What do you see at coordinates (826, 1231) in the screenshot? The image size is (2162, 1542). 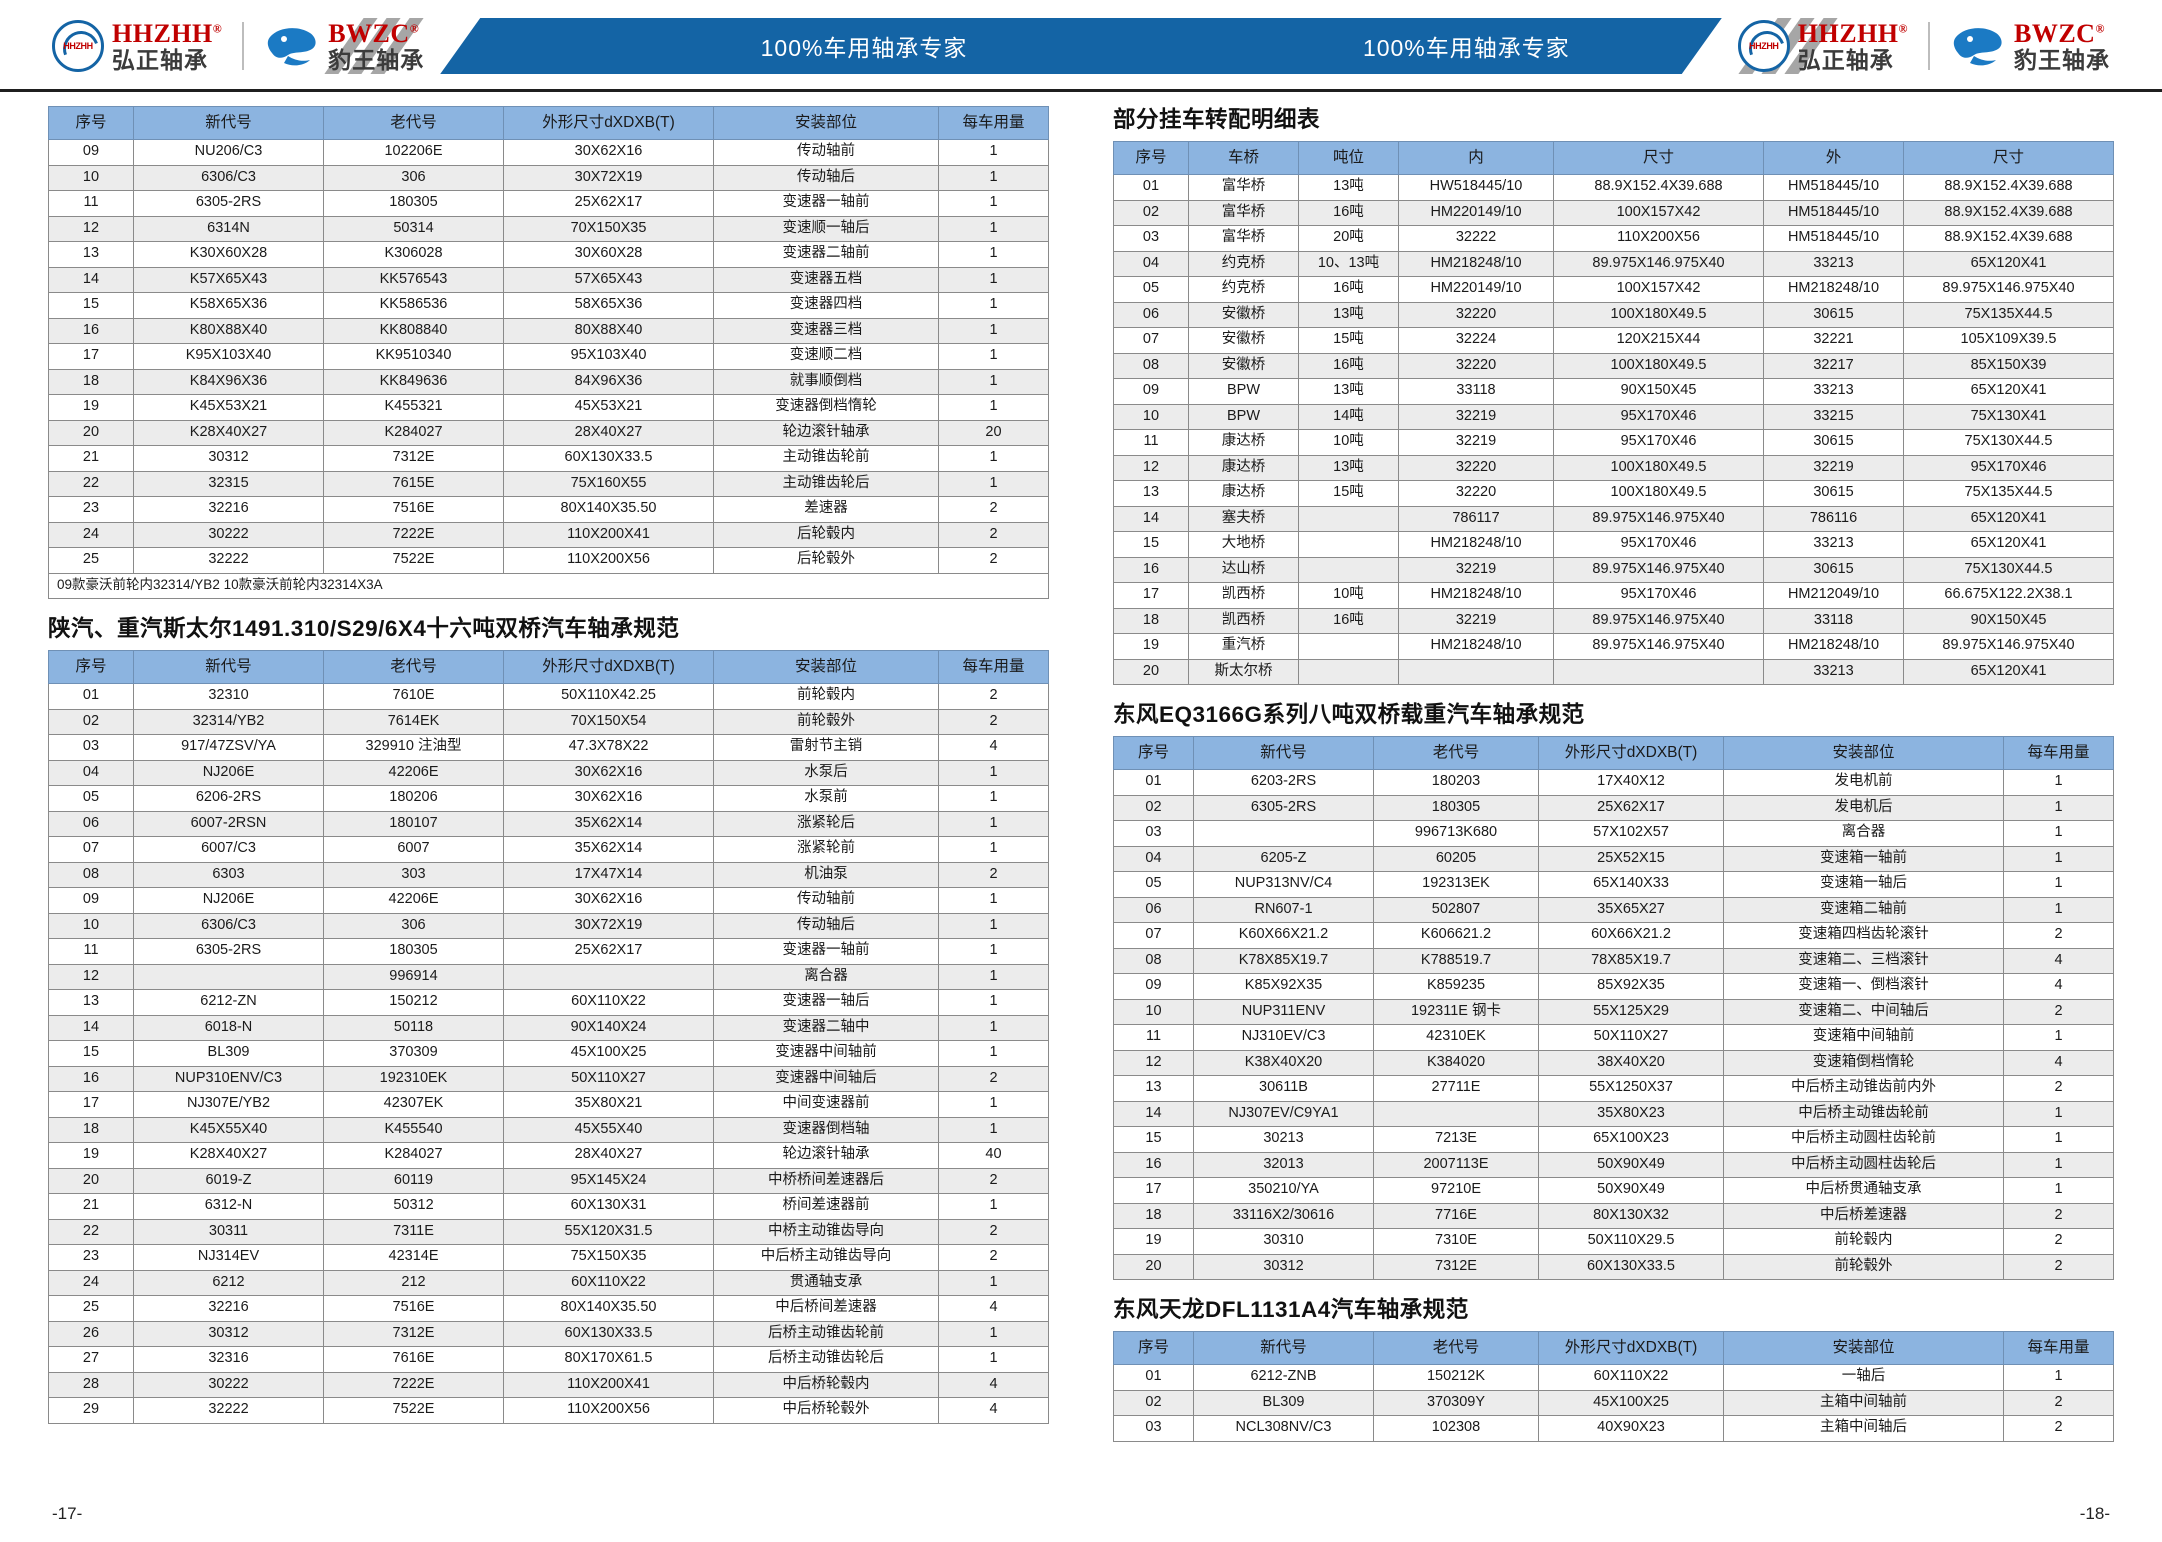 I see `table-cell: 中桥主动锥齿导向` at bounding box center [826, 1231].